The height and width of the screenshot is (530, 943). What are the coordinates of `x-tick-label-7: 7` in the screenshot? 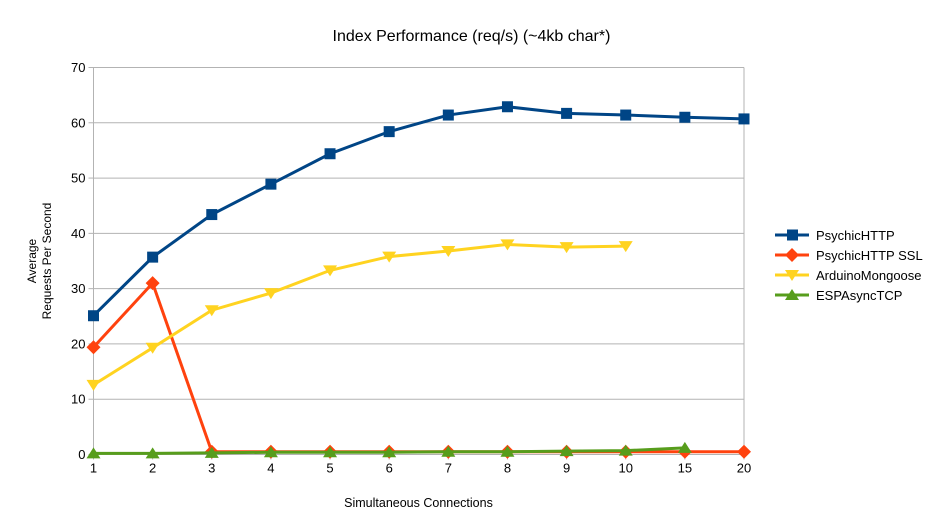 It's located at (448, 468).